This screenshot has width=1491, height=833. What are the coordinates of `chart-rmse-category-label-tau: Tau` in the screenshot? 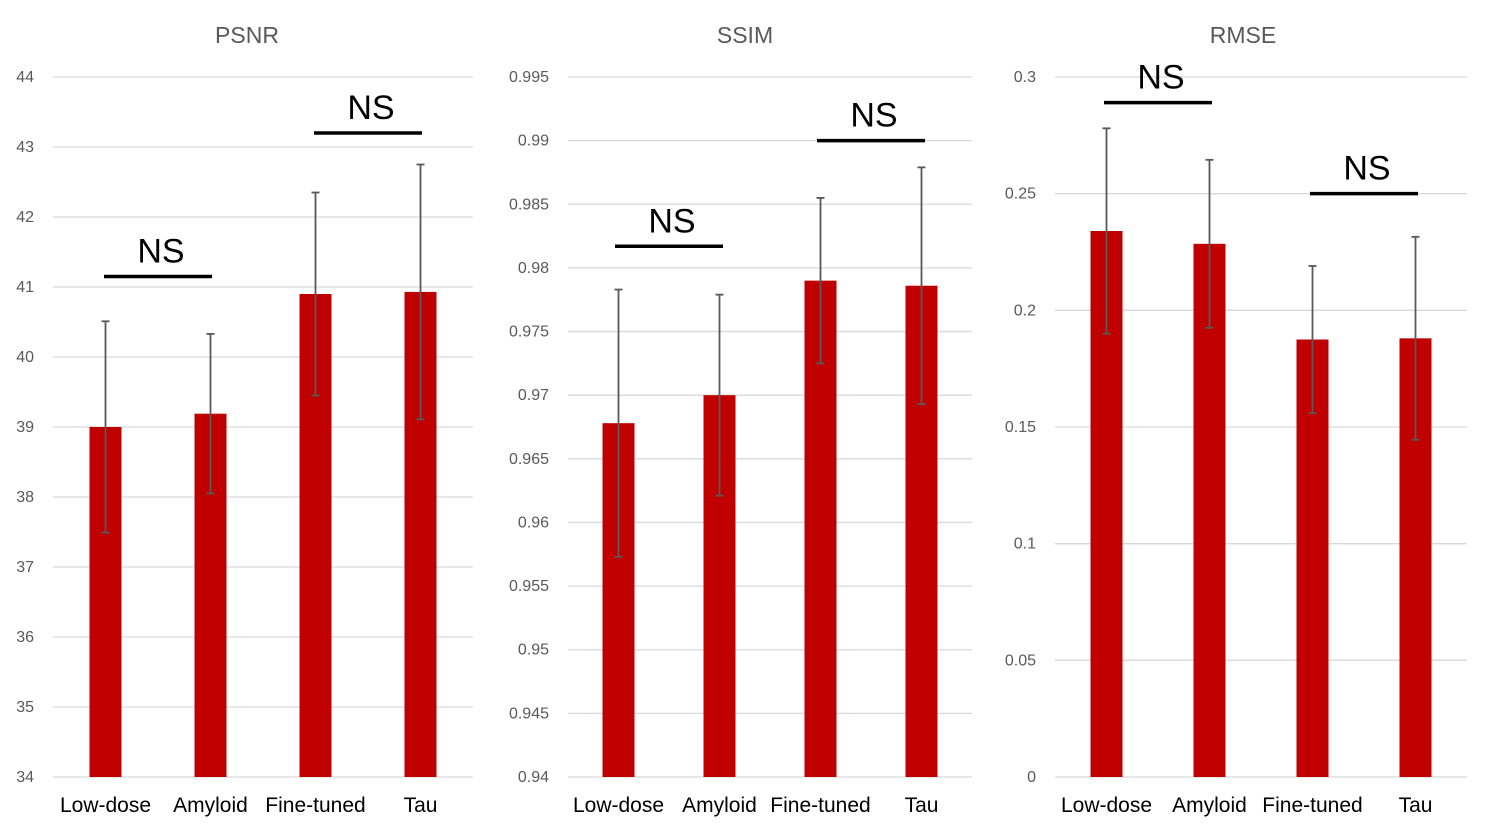 It's located at (1416, 805).